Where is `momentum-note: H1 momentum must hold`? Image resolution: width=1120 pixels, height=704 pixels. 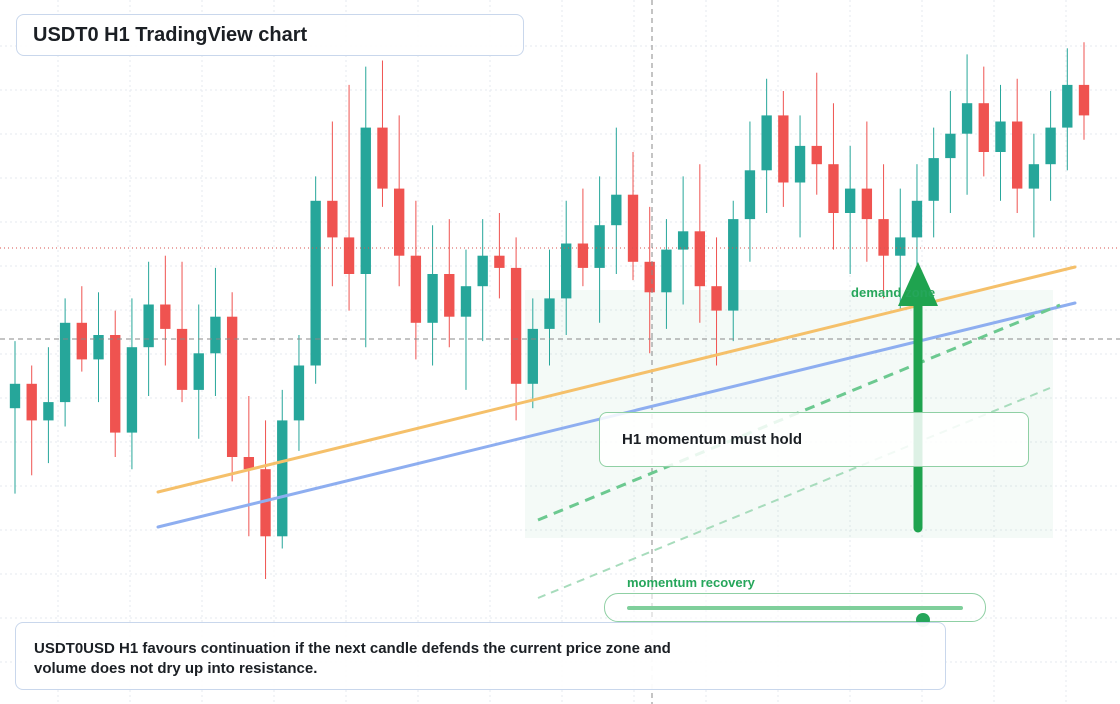
momentum-note: H1 momentum must hold is located at coordinates (712, 439).